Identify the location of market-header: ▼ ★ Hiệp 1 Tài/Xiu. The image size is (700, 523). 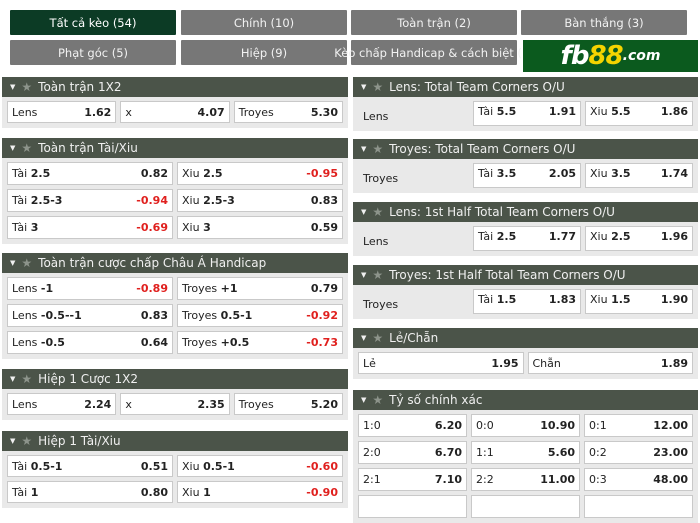
(175, 441).